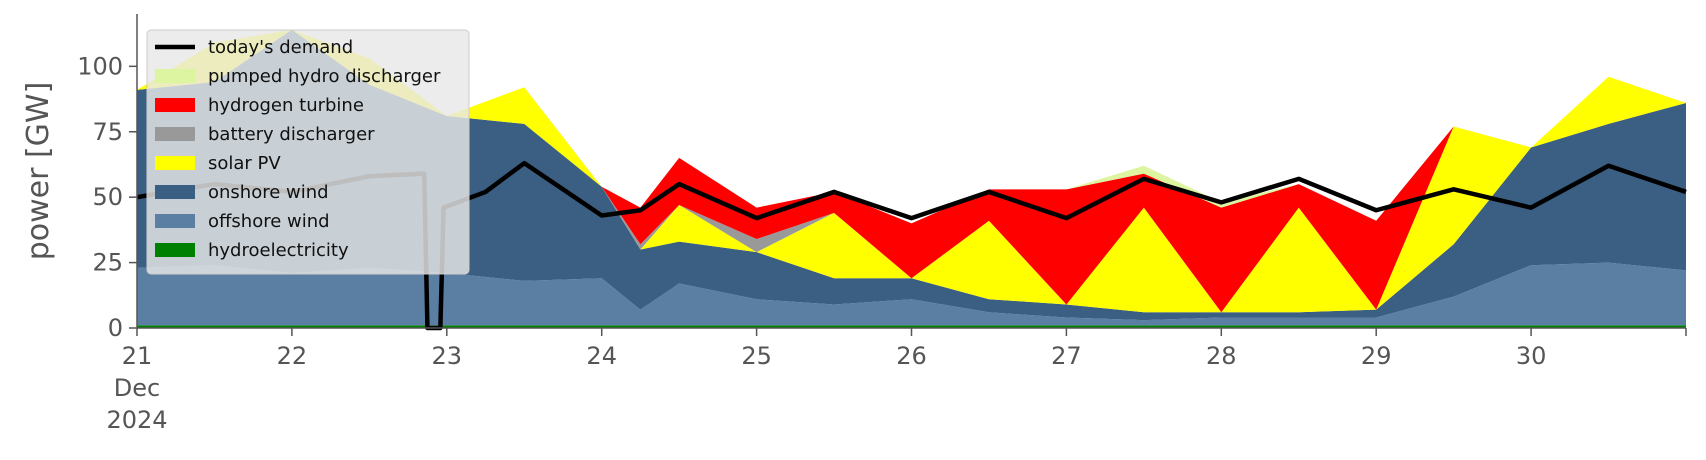 This screenshot has height=460, width=1706. What do you see at coordinates (278, 250) in the screenshot?
I see `legend-label-hydroelectricity: hydroelectricity` at bounding box center [278, 250].